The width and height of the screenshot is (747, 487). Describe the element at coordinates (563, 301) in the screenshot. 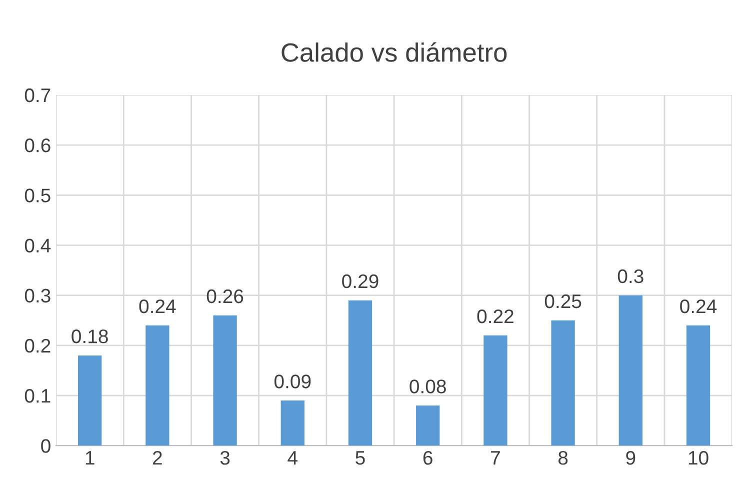

I see `data-label: 0.25` at that location.